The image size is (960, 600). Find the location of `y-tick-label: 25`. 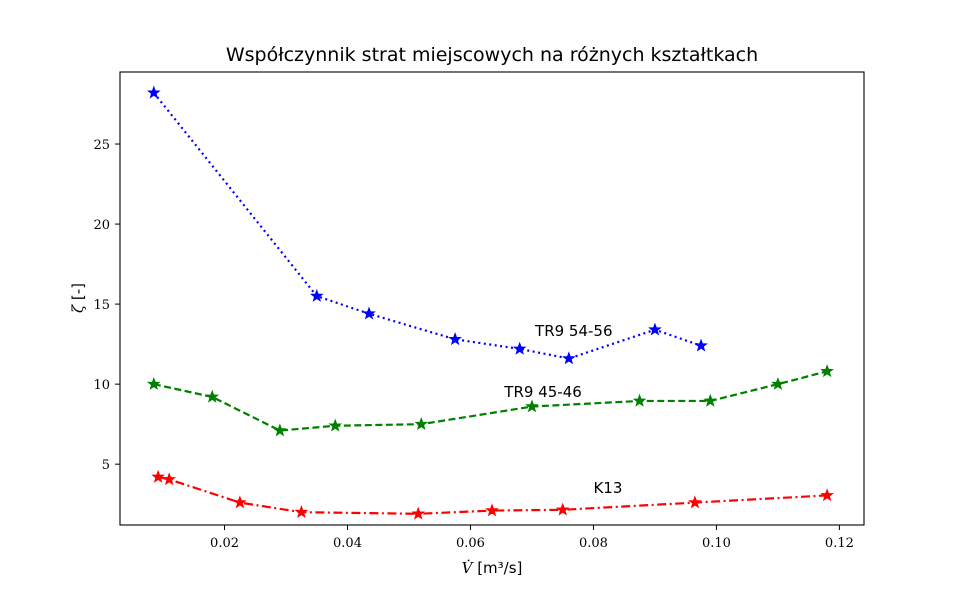

y-tick-label: 25 is located at coordinates (101, 145).